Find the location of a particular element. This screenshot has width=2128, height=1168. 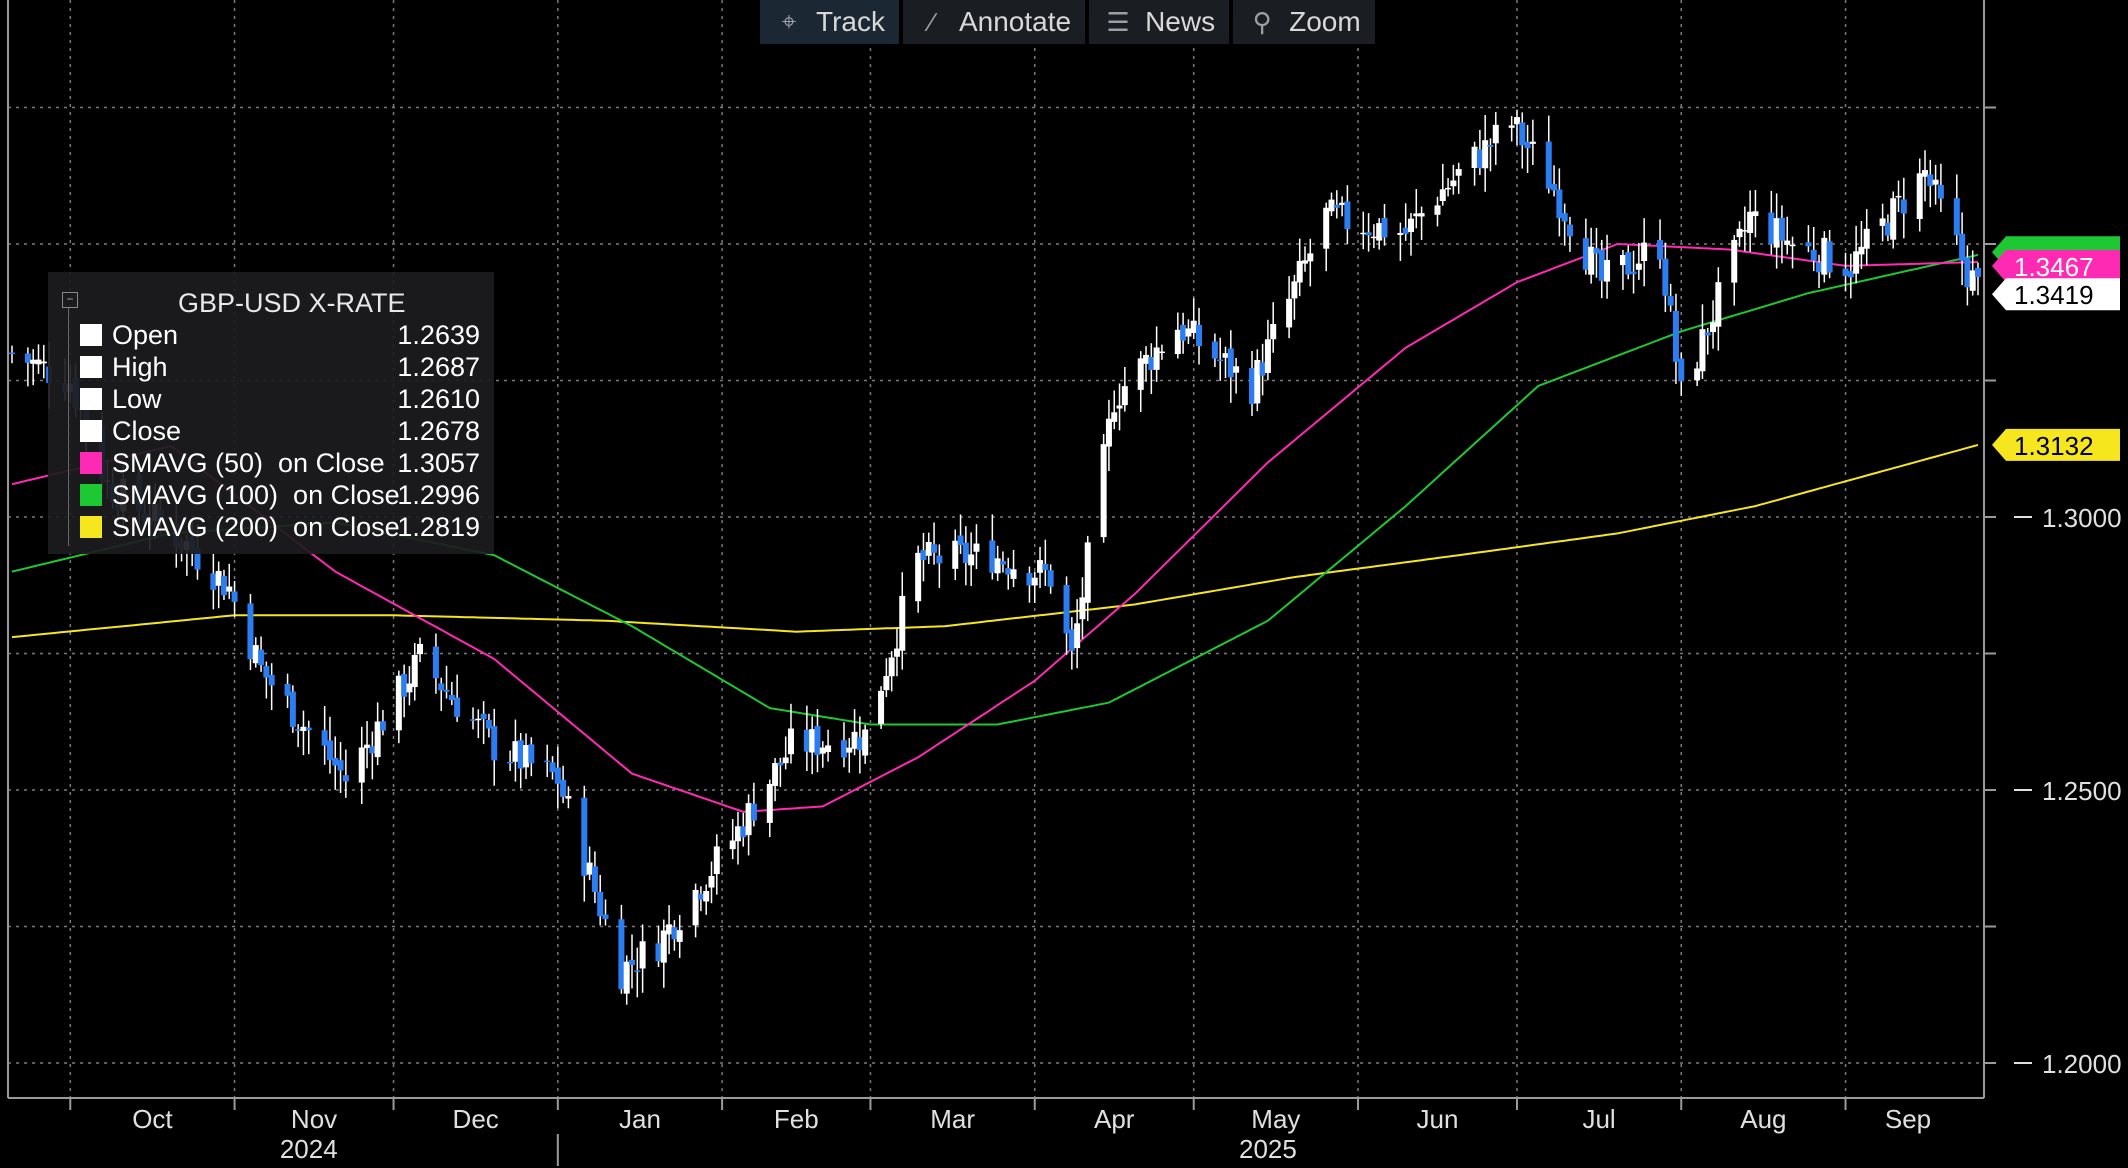

track-button: ⌖ Track is located at coordinates (829, 22).